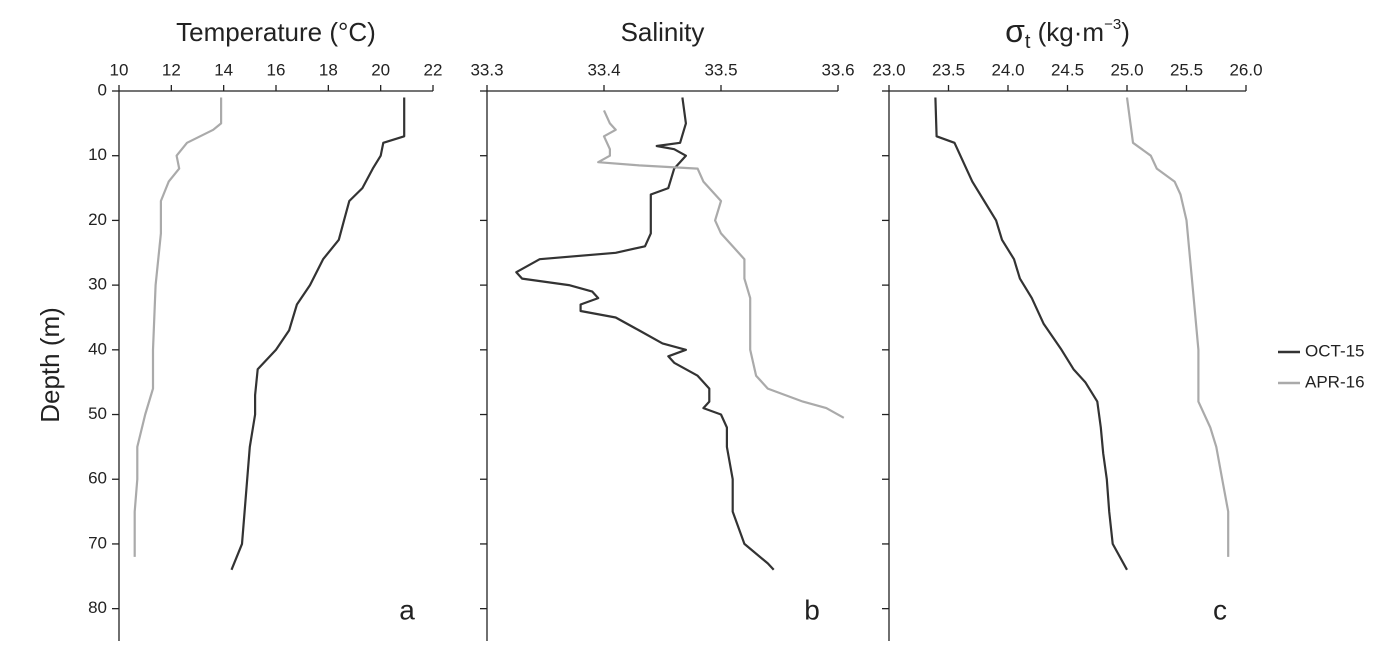  What do you see at coordinates (223, 69) in the screenshot?
I see `x-tick-label: 14` at bounding box center [223, 69].